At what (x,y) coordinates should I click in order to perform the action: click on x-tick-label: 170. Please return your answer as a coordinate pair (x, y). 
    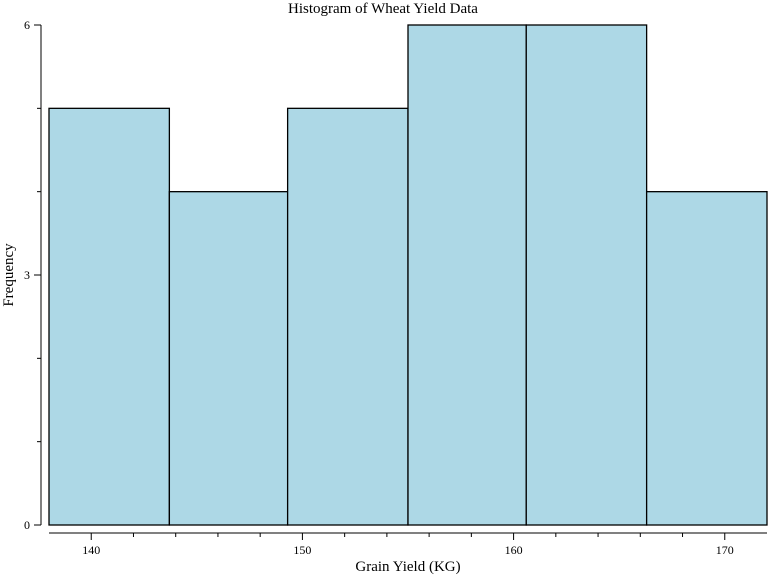
    Looking at the image, I should click on (725, 550).